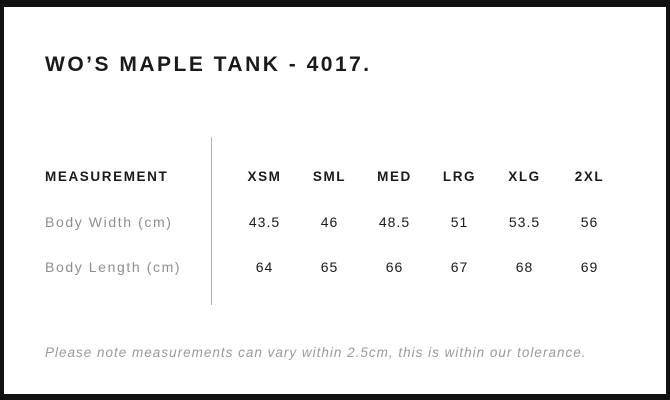  I want to click on body-width-lrg: 51, so click(459, 221).